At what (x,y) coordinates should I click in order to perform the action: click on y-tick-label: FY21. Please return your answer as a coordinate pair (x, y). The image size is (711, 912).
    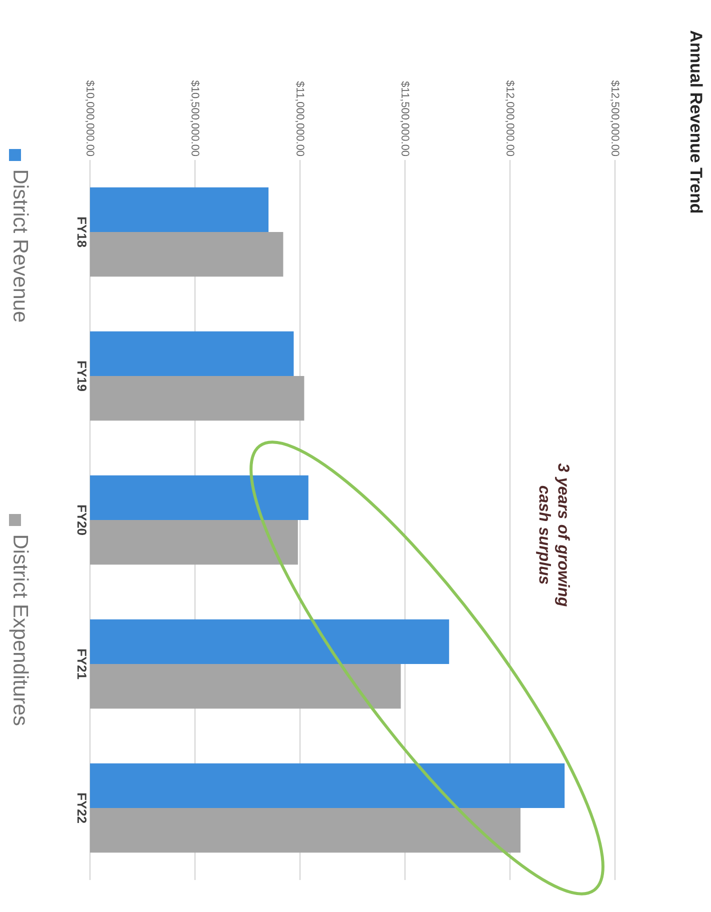
    Looking at the image, I should click on (81, 664).